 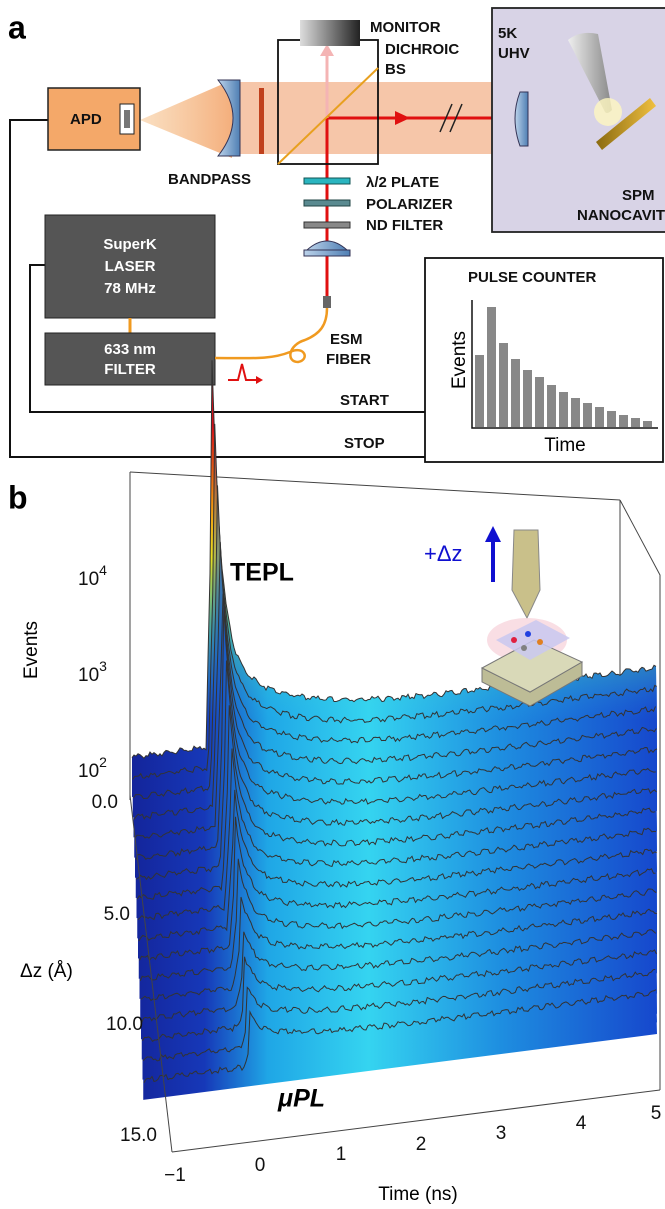 I want to click on label: APD, so click(x=86, y=119).